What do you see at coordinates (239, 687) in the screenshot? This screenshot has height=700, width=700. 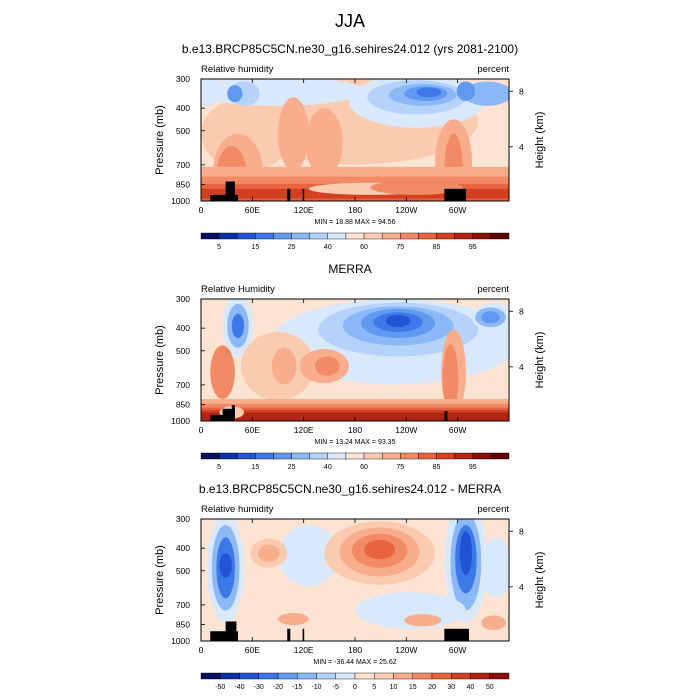 I see `colorbar-label: -40` at bounding box center [239, 687].